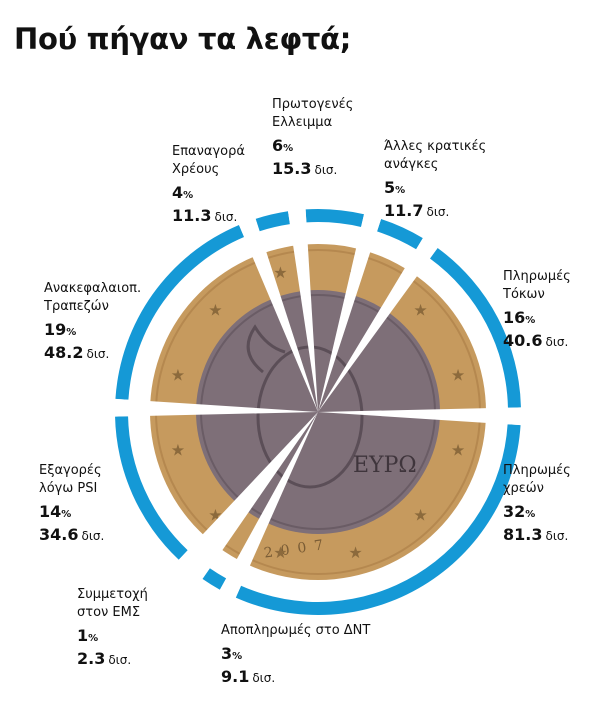 Image resolution: width=599 pixels, height=717 pixels. What do you see at coordinates (536, 534) in the screenshot?
I see `slice-value: 81.3 δισ.` at bounding box center [536, 534].